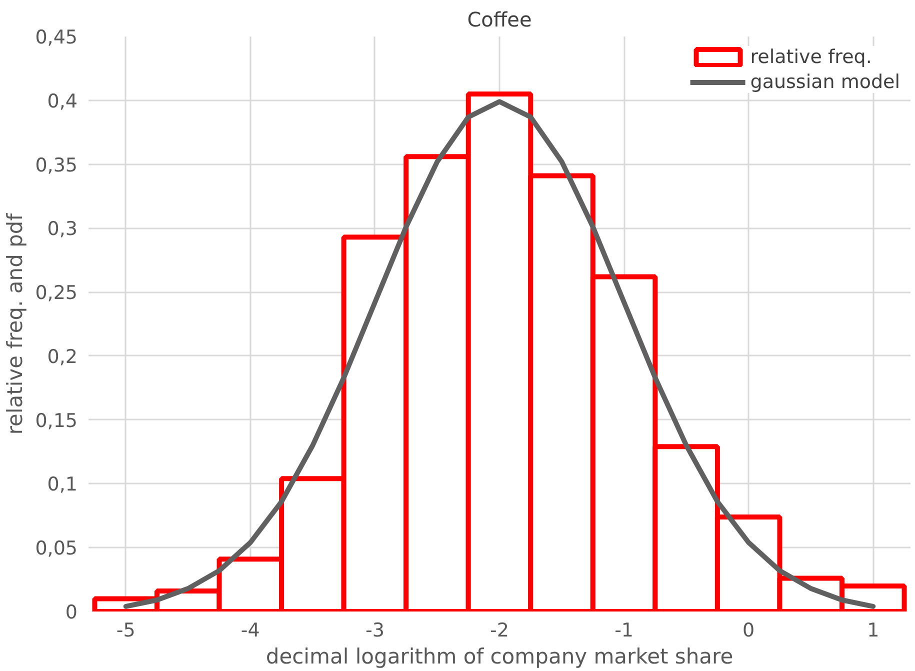  What do you see at coordinates (62, 485) in the screenshot?
I see `y-tick-label: 0,1` at bounding box center [62, 485].